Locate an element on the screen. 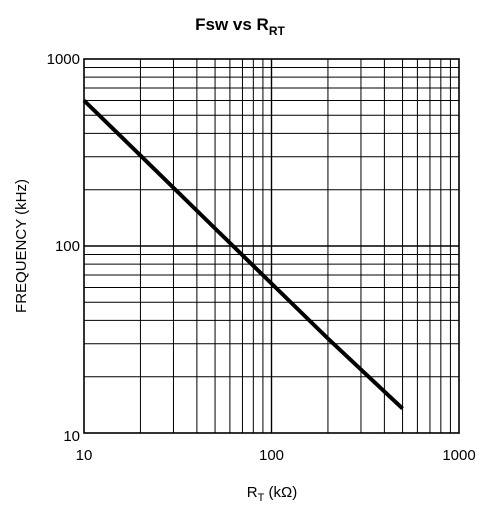 This screenshot has width=477, height=508. x-axis-label: RT (kΩ) is located at coordinates (272, 494).